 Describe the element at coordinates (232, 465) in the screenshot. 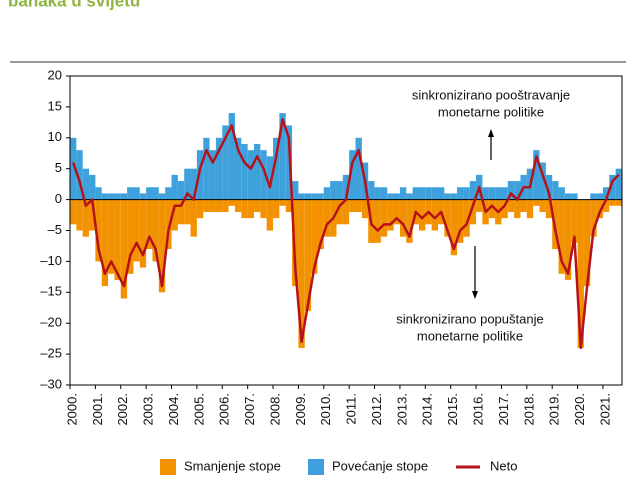

I see `legend-label: Smanjenje stope` at that location.